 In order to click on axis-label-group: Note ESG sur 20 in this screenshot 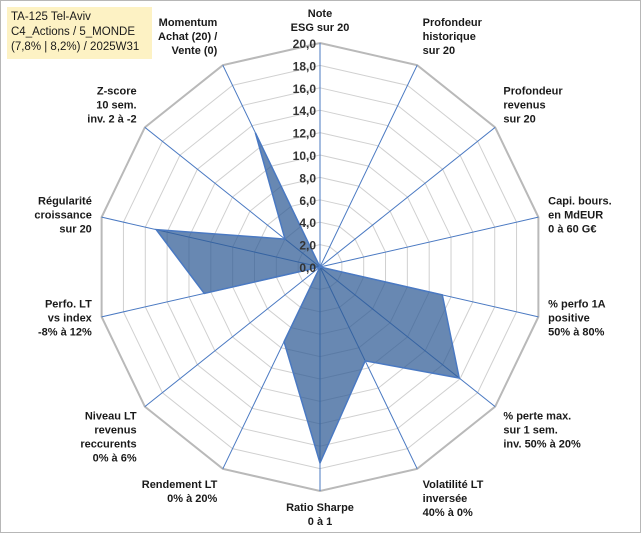, I will do `click(320, 21)`.